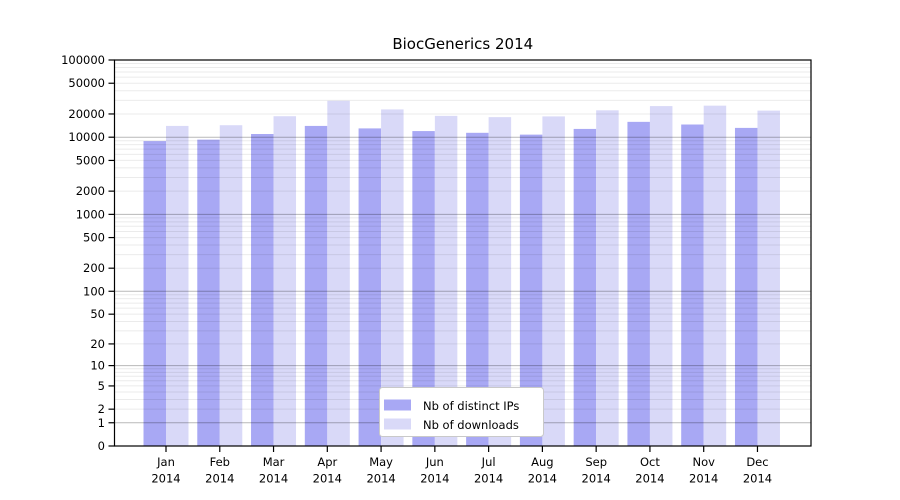 The width and height of the screenshot is (900, 500). Describe the element at coordinates (381, 462) in the screenshot. I see `x-tick-label-month: May` at that location.